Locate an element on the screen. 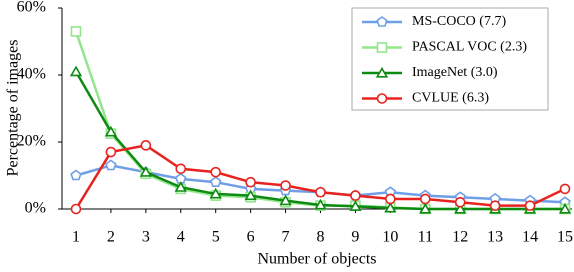 The width and height of the screenshot is (574, 272). x-tick-label: 11 is located at coordinates (425, 237).